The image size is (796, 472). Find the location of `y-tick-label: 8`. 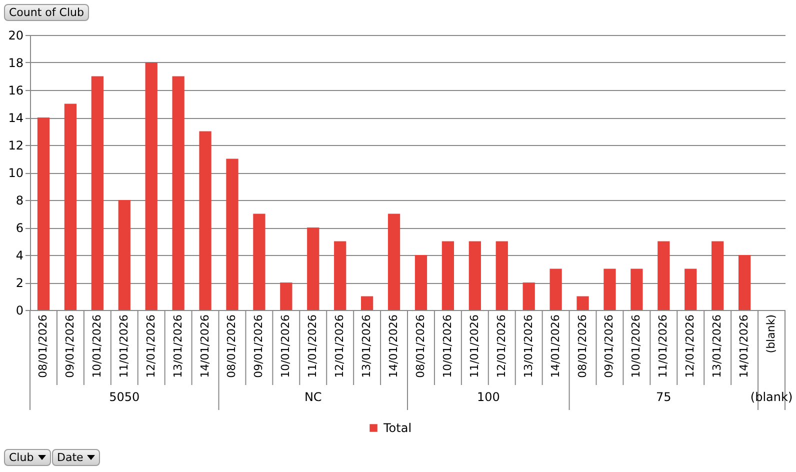

y-tick-label: 8 is located at coordinates (20, 201).